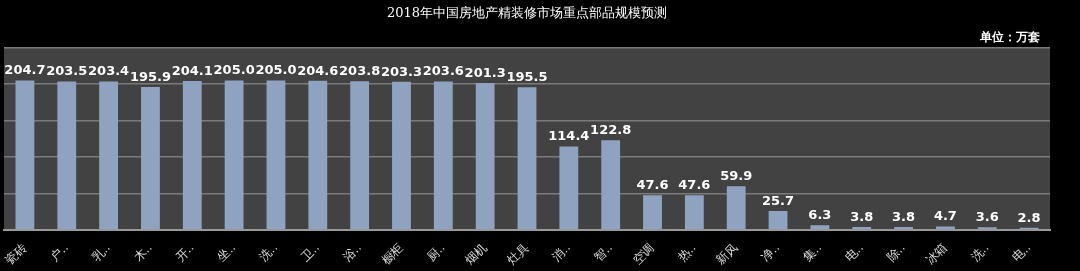  What do you see at coordinates (527, 13) in the screenshot?
I see `chart-title: 2018年中国房地产精装修市场重点部品规模预测` at bounding box center [527, 13].